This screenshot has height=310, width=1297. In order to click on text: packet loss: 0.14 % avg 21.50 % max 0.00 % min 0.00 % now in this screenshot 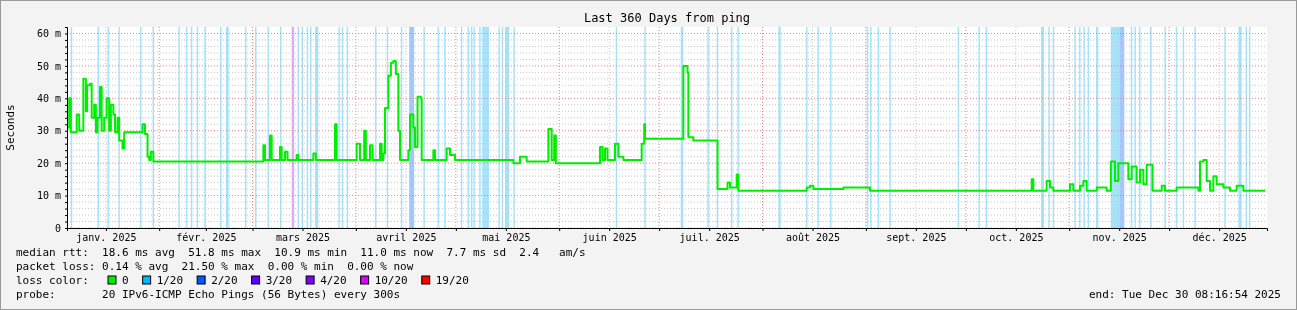, I will do `click(215, 266)`.